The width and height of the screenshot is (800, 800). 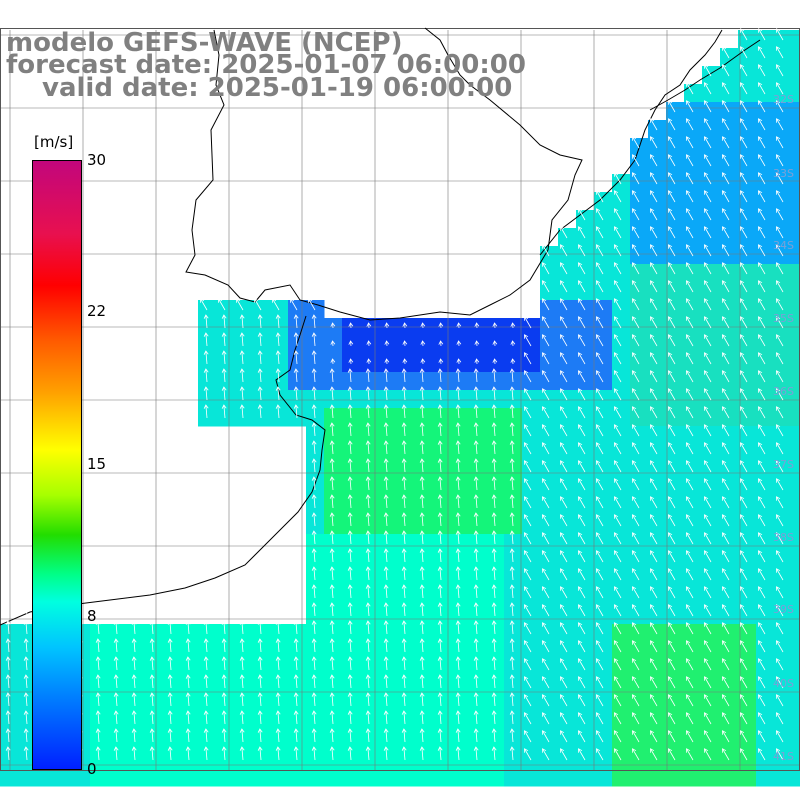 What do you see at coordinates (783, 609) in the screenshot?
I see `lat-label-39s: 39S` at bounding box center [783, 609].